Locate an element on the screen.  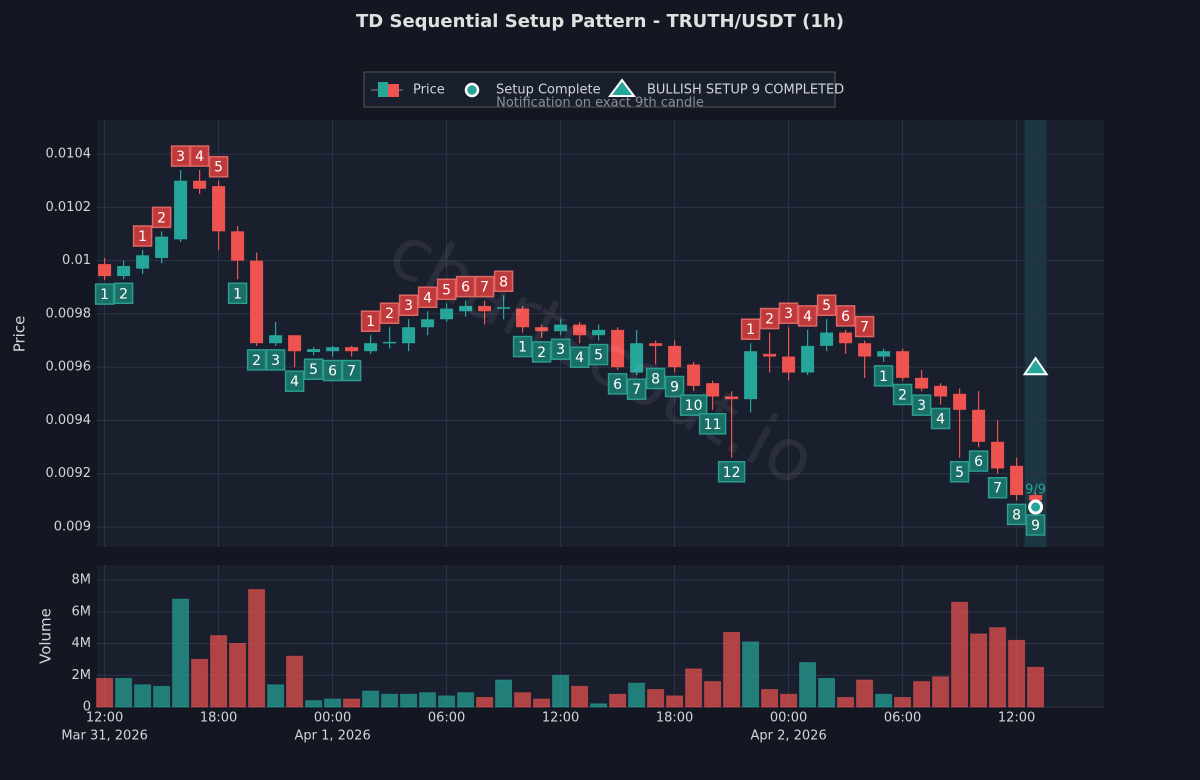
x-tick-label: 18:00 is located at coordinates (674, 718).